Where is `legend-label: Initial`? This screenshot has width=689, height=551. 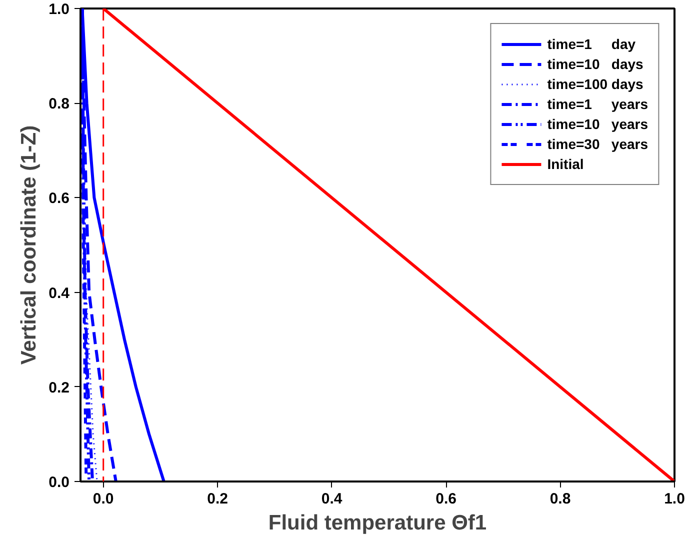
legend-label: Initial is located at coordinates (565, 164).